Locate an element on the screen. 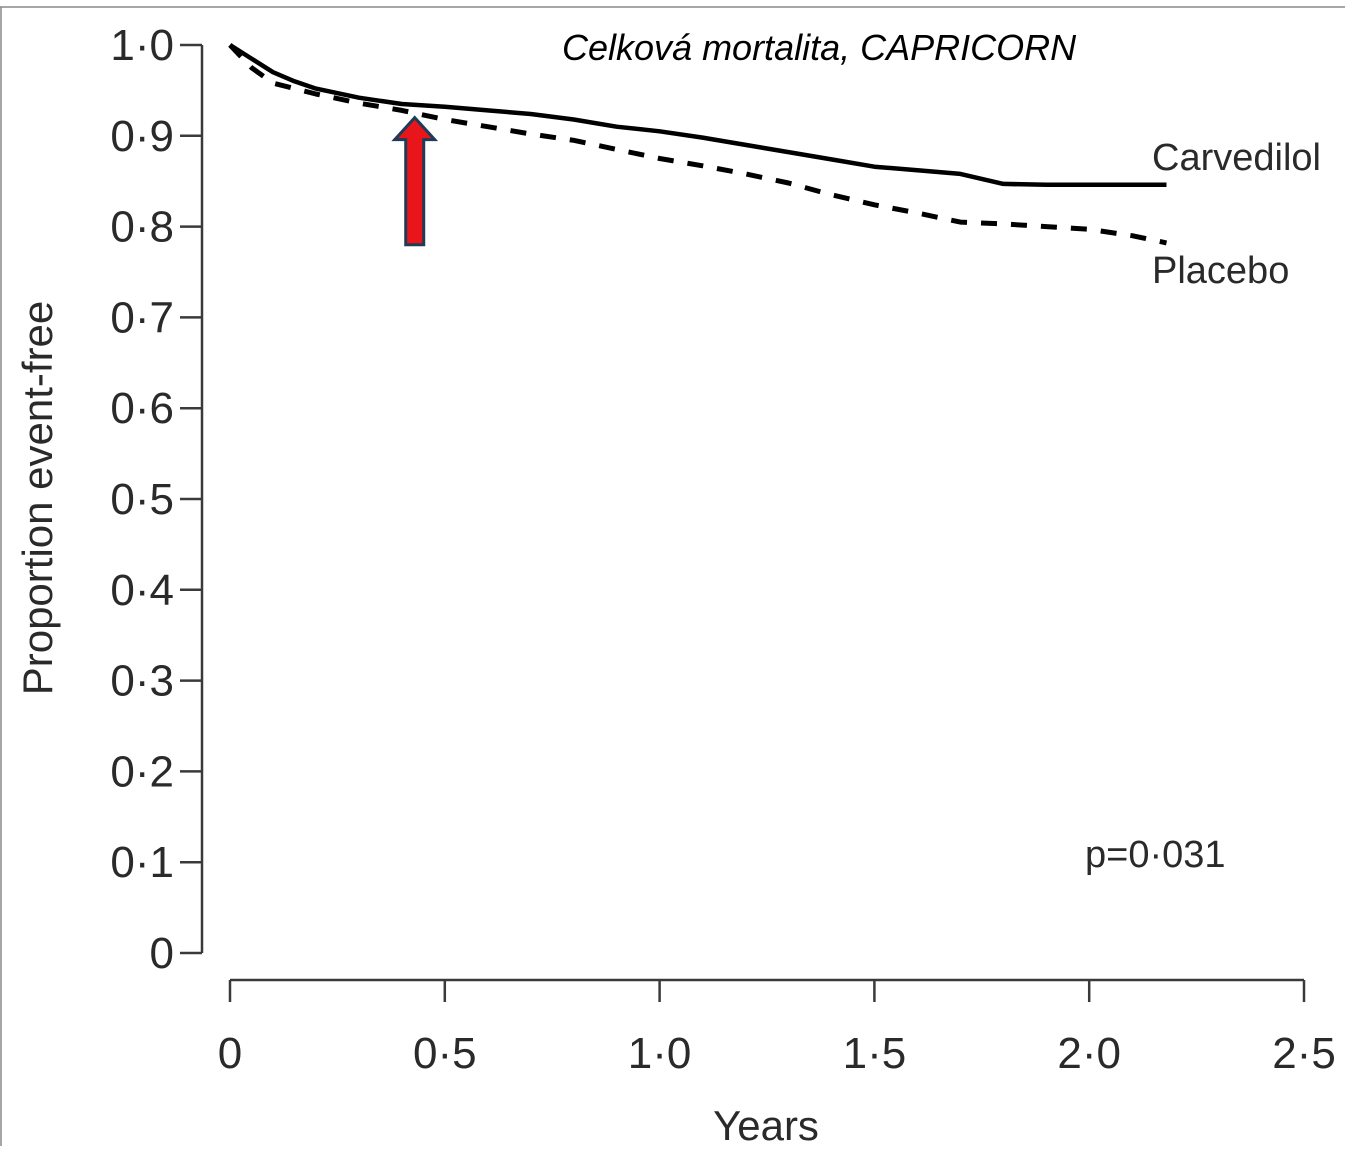 The width and height of the screenshot is (1345, 1151). y-axis-title: Proportion event-free is located at coordinates (37, 498).